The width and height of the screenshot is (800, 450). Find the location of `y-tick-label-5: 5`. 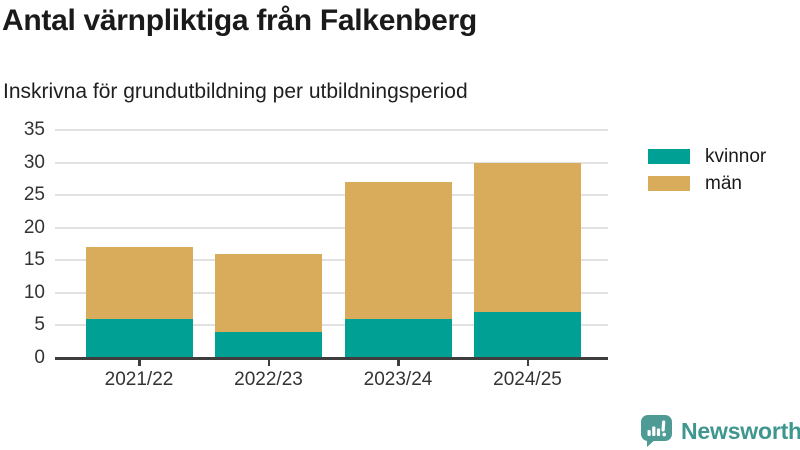

y-tick-label-5: 5 is located at coordinates (39, 325).